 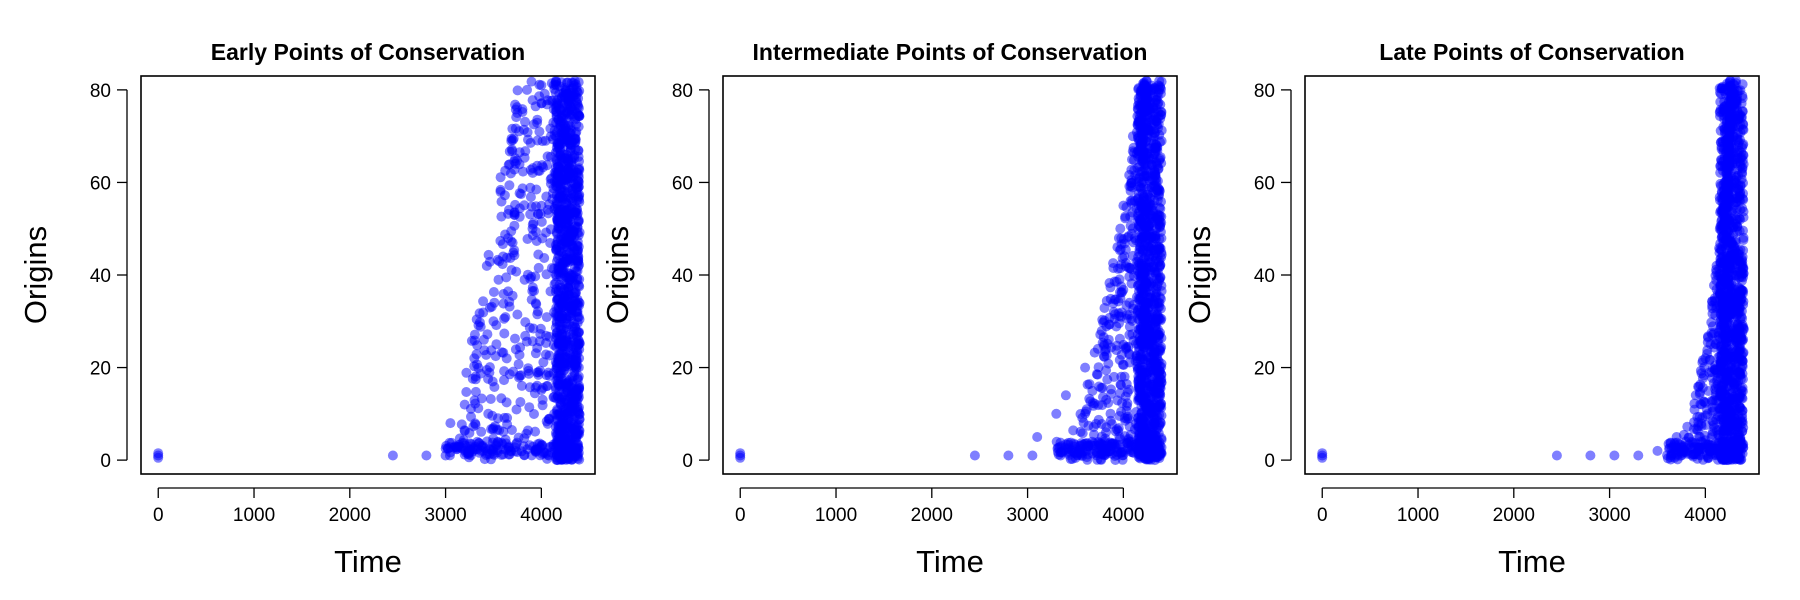 I want to click on x-tick-label: 3000, so click(x=1609, y=515).